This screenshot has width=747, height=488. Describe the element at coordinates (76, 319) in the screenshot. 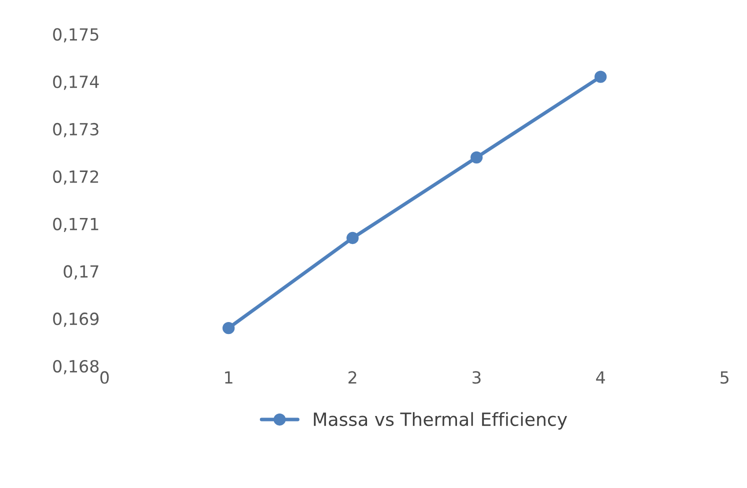

I see `y-tick-label: 0,169` at that location.